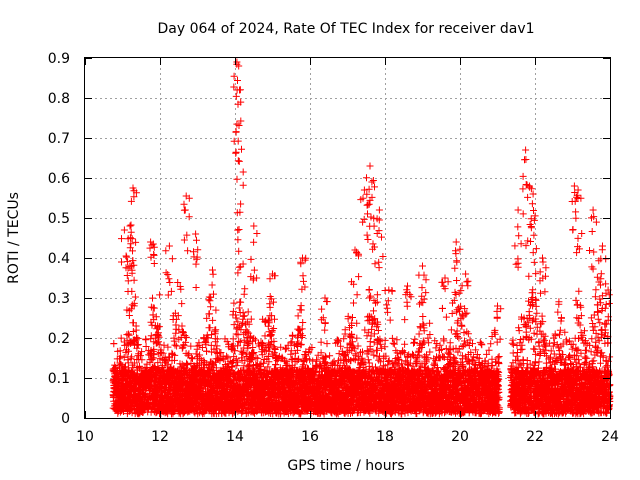 This screenshot has height=480, width=640. I want to click on x-tick-label: 20, so click(460, 437).